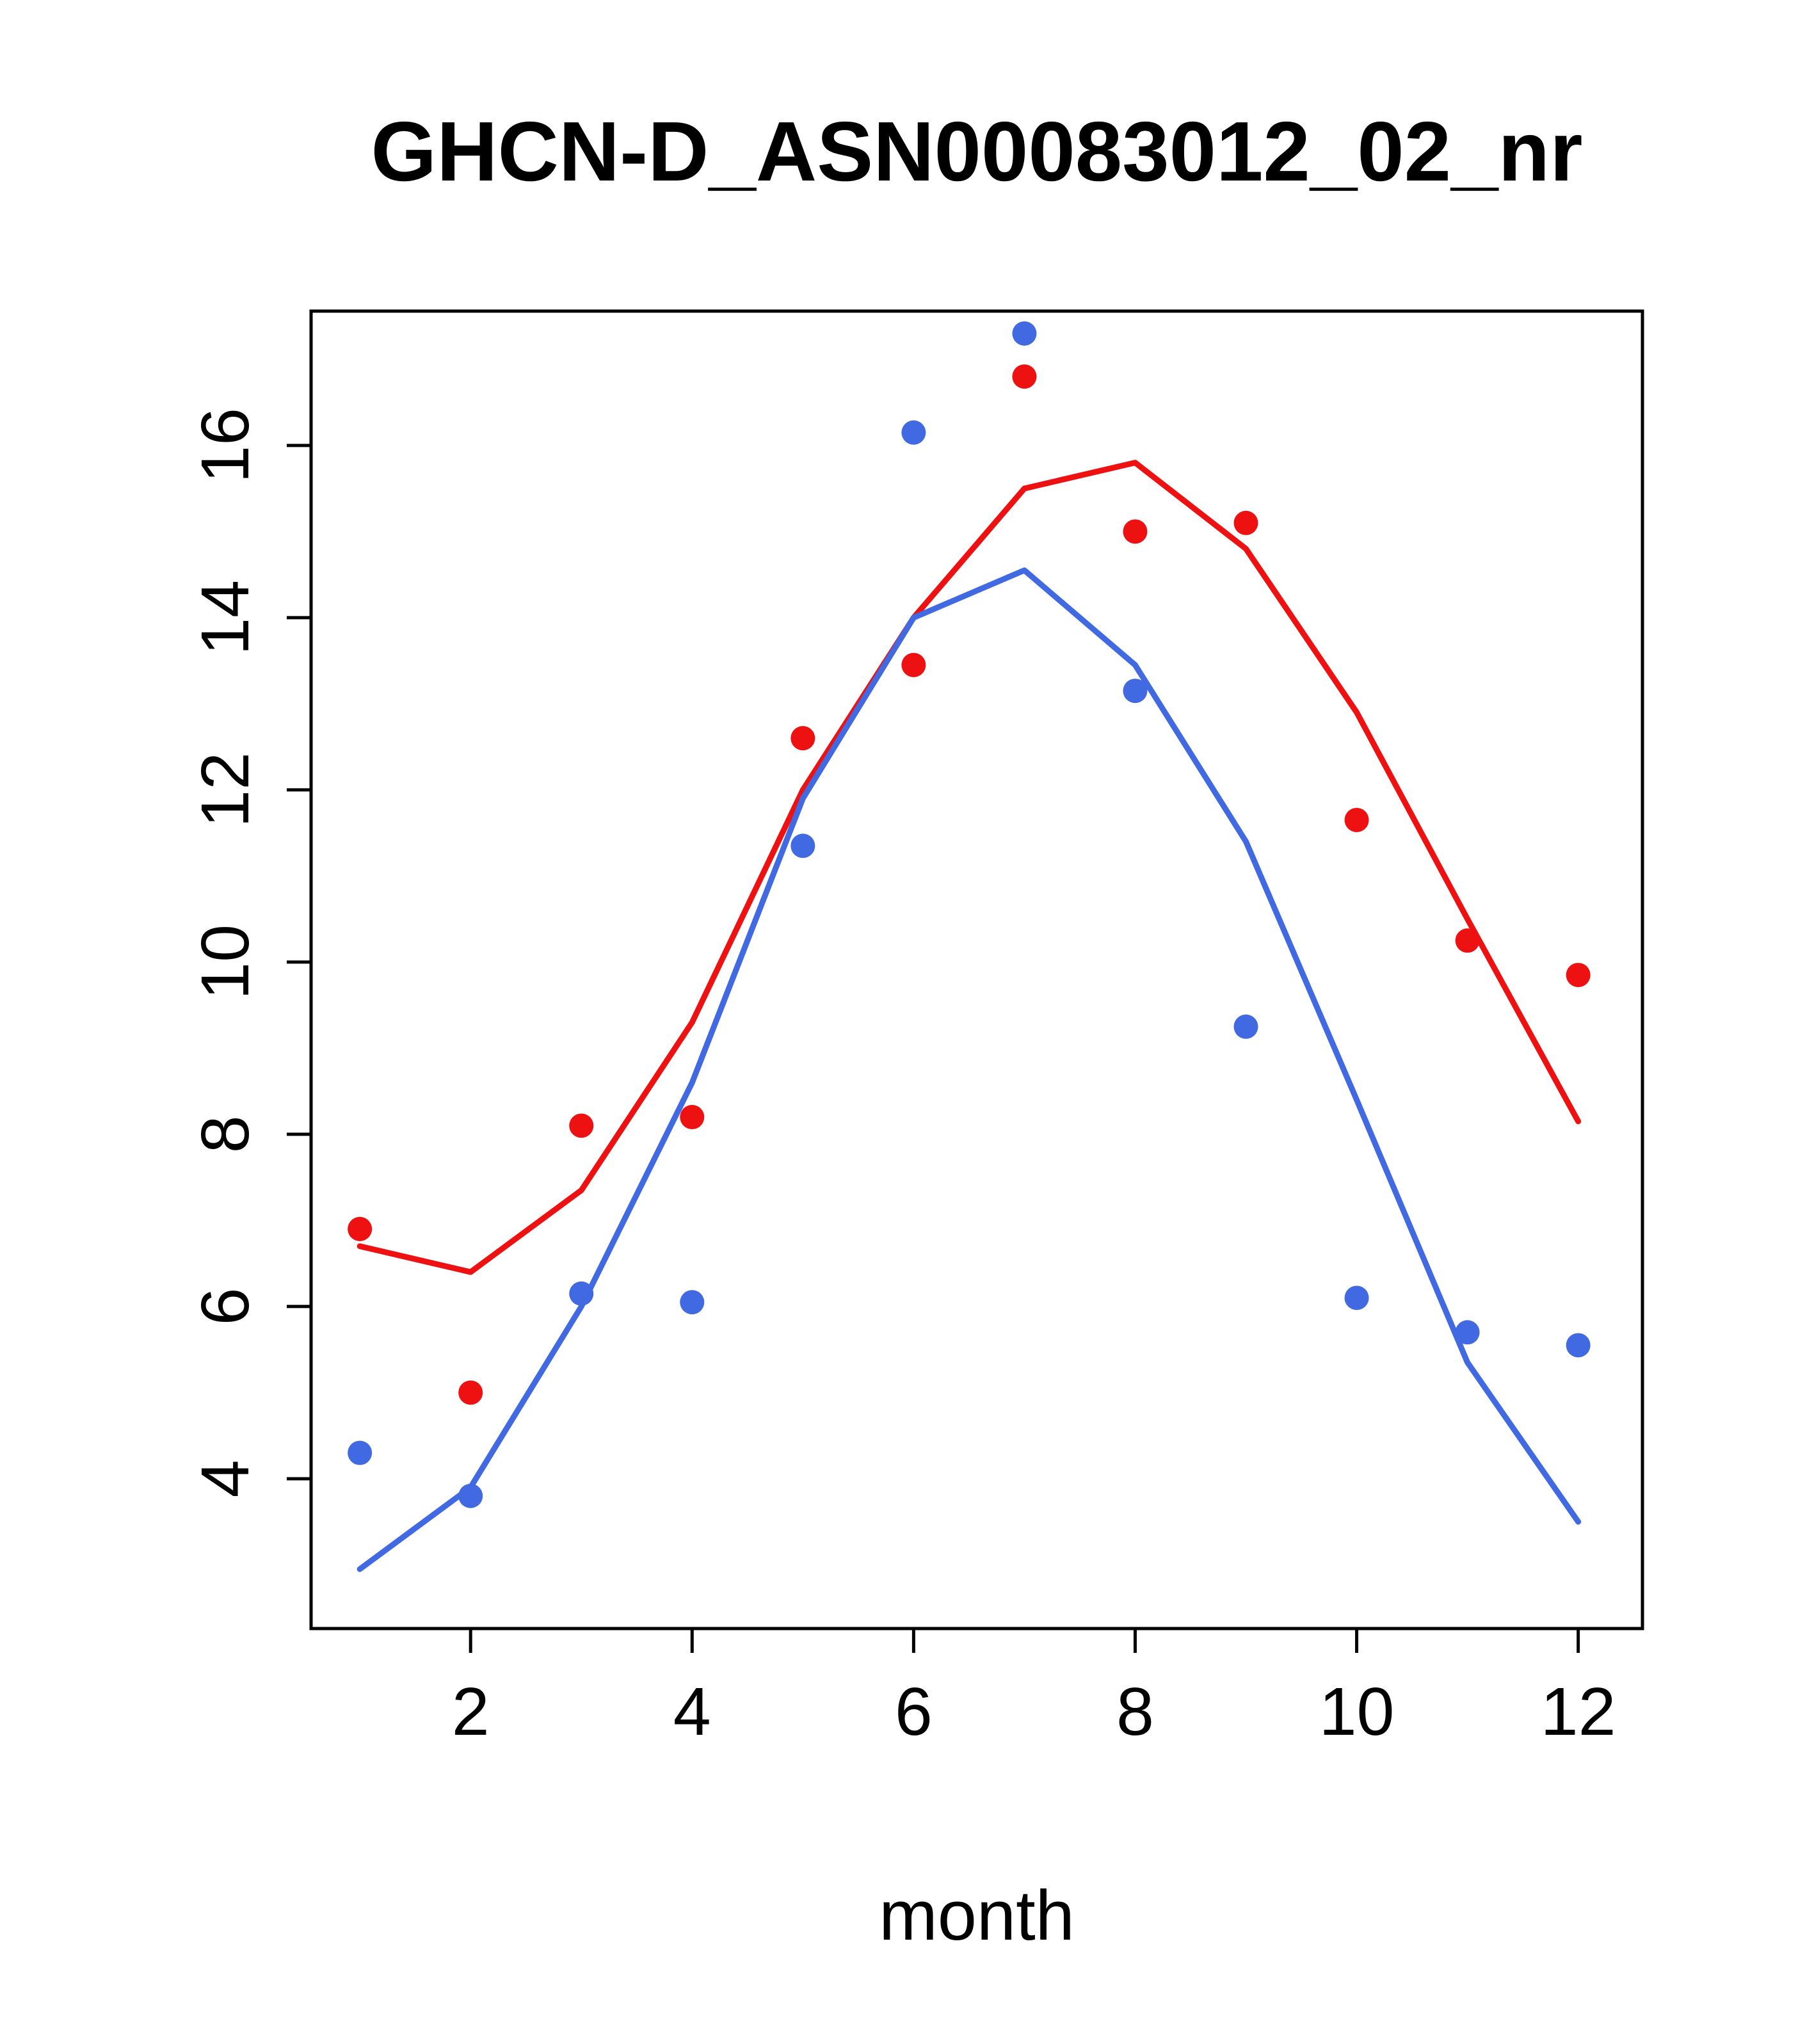  Describe the element at coordinates (1578, 1712) in the screenshot. I see `x-tick-label: 12` at that location.